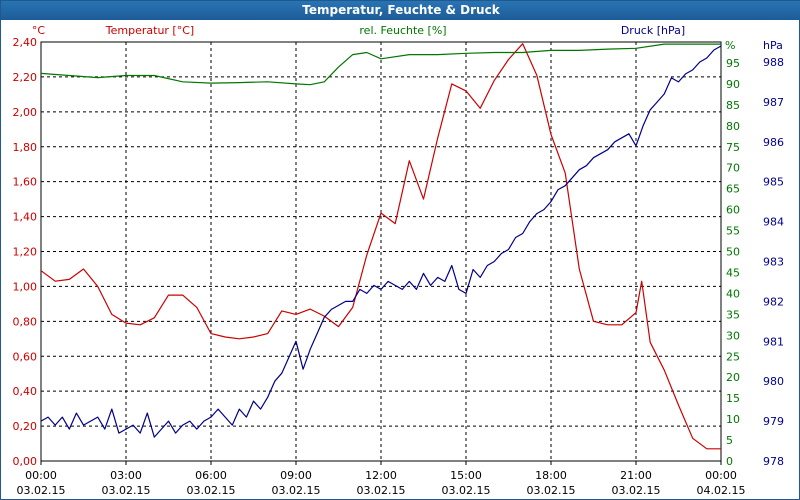  What do you see at coordinates (733, 210) in the screenshot?
I see `humidity-tick-label: 60` at bounding box center [733, 210].